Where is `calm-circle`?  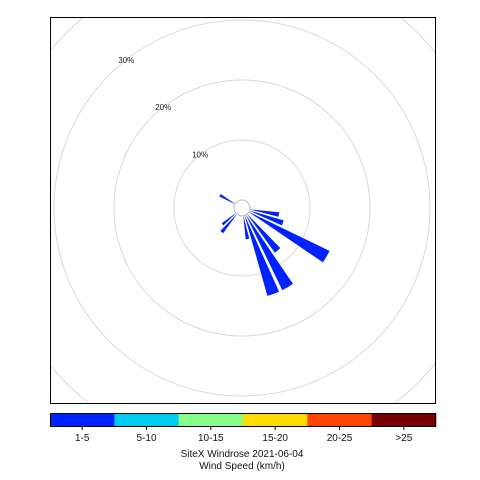
calm-circle is located at coordinates (242, 208).